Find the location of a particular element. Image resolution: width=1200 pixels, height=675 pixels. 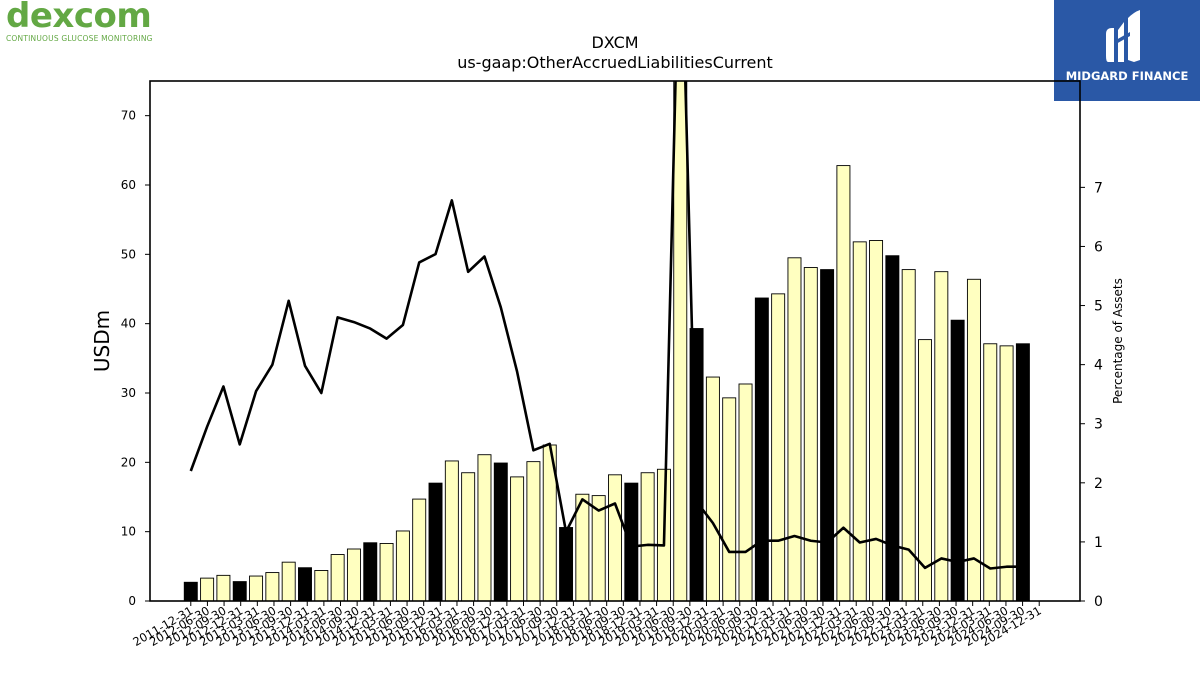

y-tick-label: 50 is located at coordinates (128, 254).